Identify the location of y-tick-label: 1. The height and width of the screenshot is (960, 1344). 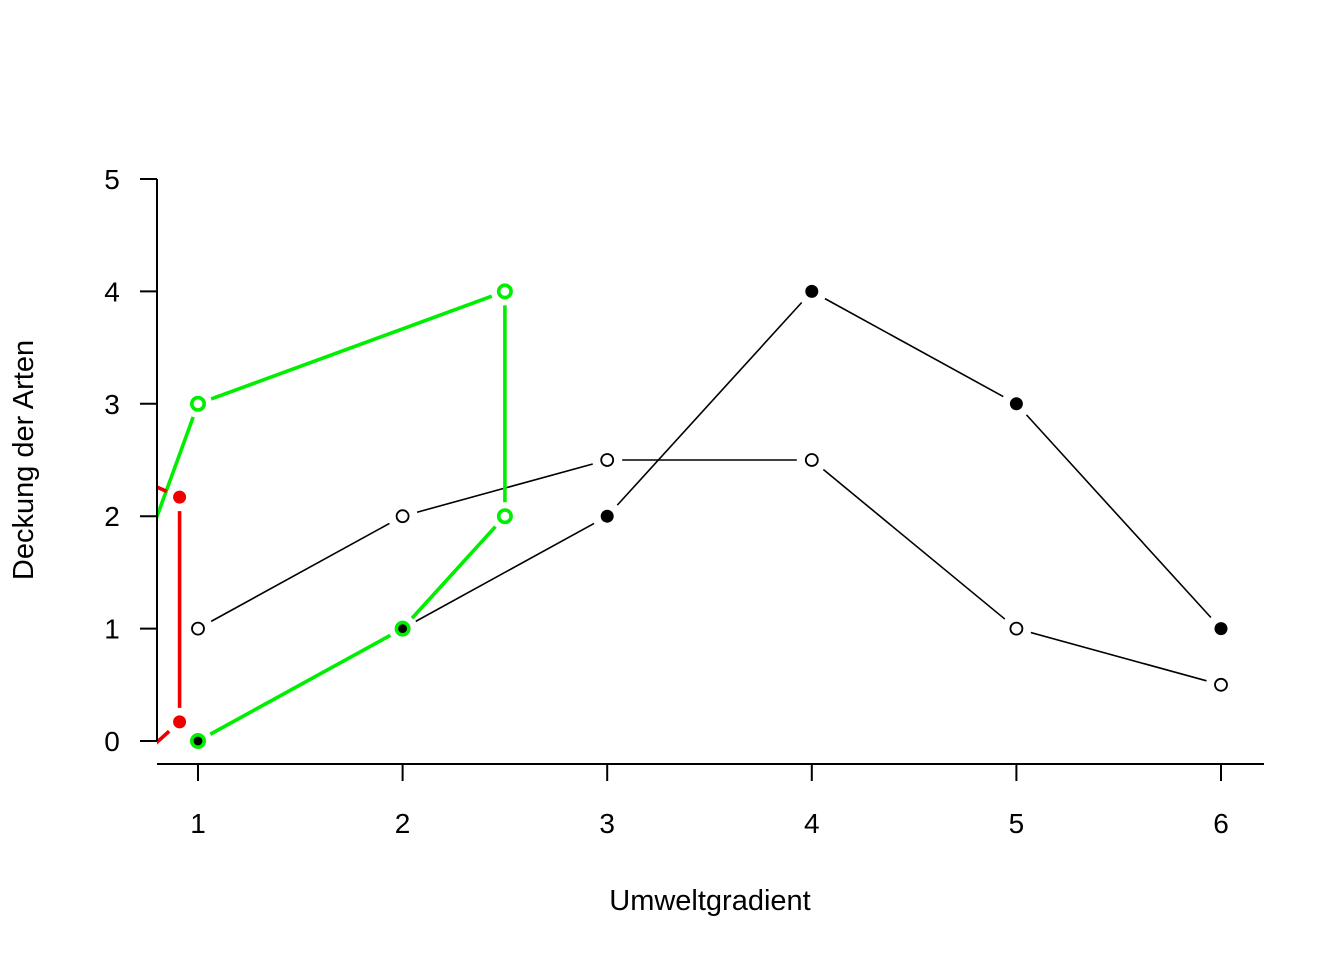
(112, 629).